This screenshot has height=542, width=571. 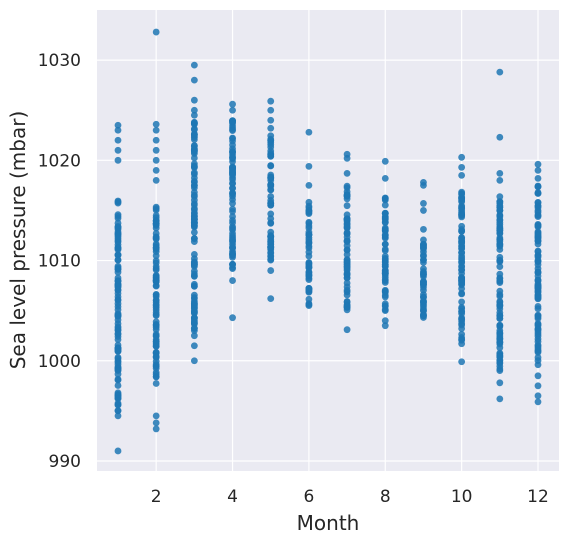 What do you see at coordinates (59, 161) in the screenshot?
I see `y-tick-label: 1020` at bounding box center [59, 161].